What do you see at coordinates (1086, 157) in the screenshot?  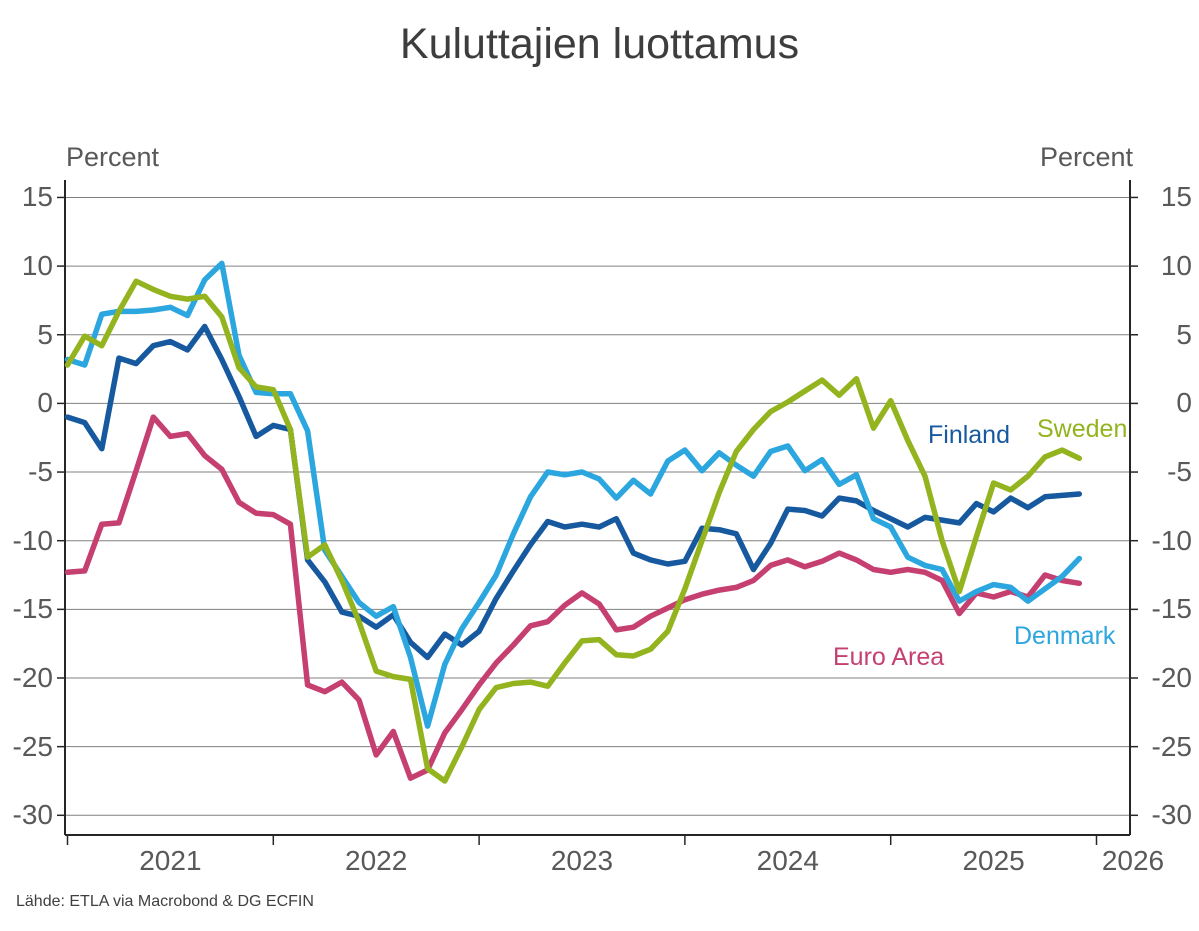 I see `y-axis-unit-right: Percent` at bounding box center [1086, 157].